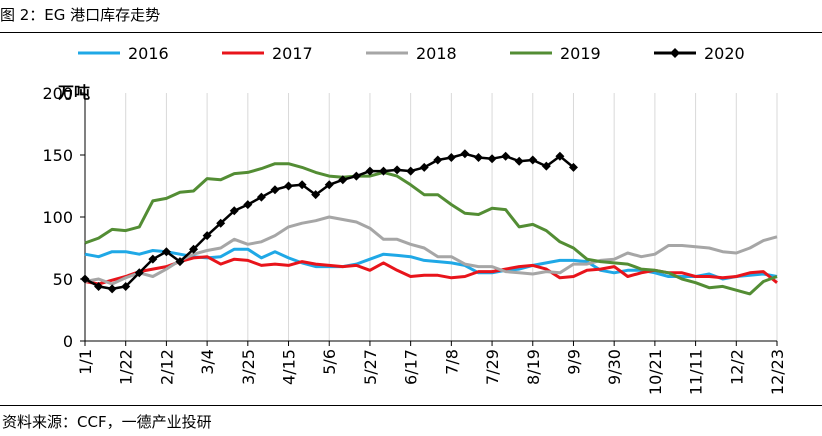 The width and height of the screenshot is (822, 436). I want to click on x-tick-label: 9/9, so click(573, 362).